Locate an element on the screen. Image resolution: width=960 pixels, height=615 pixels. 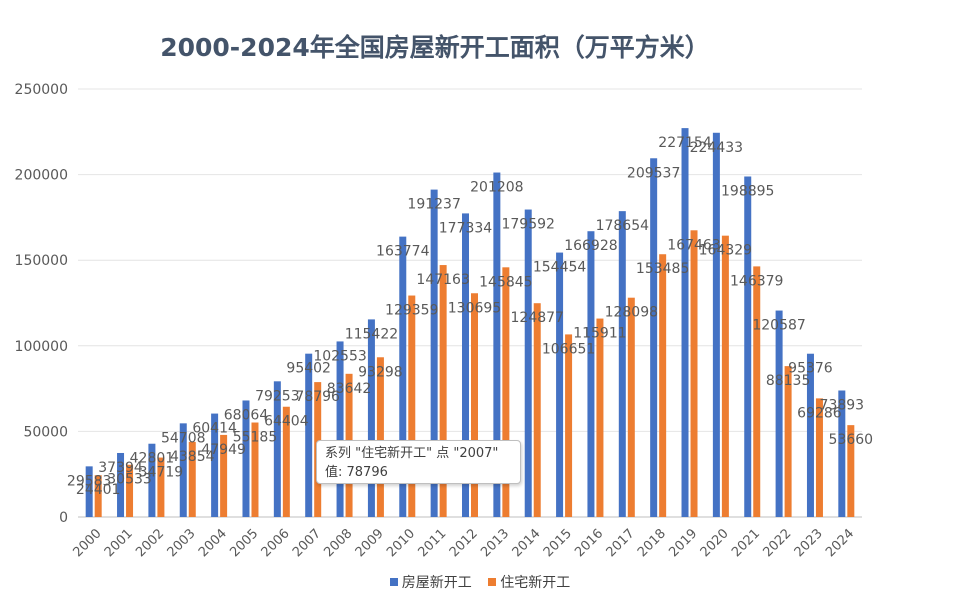
x-tick-label: 2002 is located at coordinates (150, 543).